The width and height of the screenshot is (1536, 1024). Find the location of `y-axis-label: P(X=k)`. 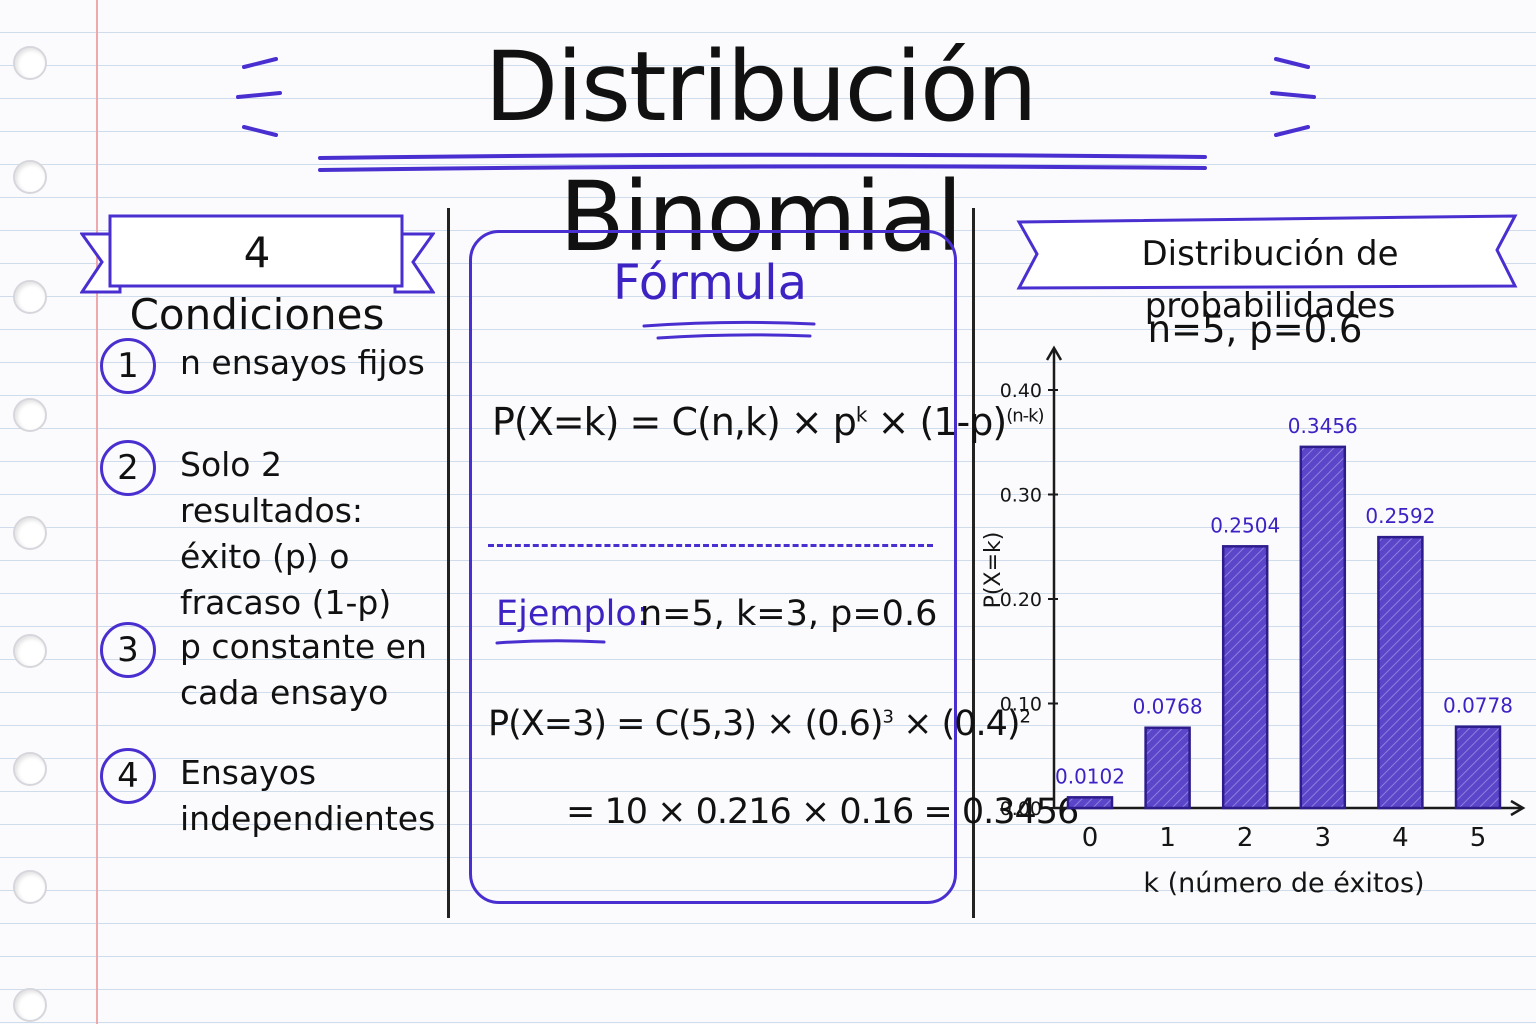

y-axis-label: P(X=k) is located at coordinates (993, 570).